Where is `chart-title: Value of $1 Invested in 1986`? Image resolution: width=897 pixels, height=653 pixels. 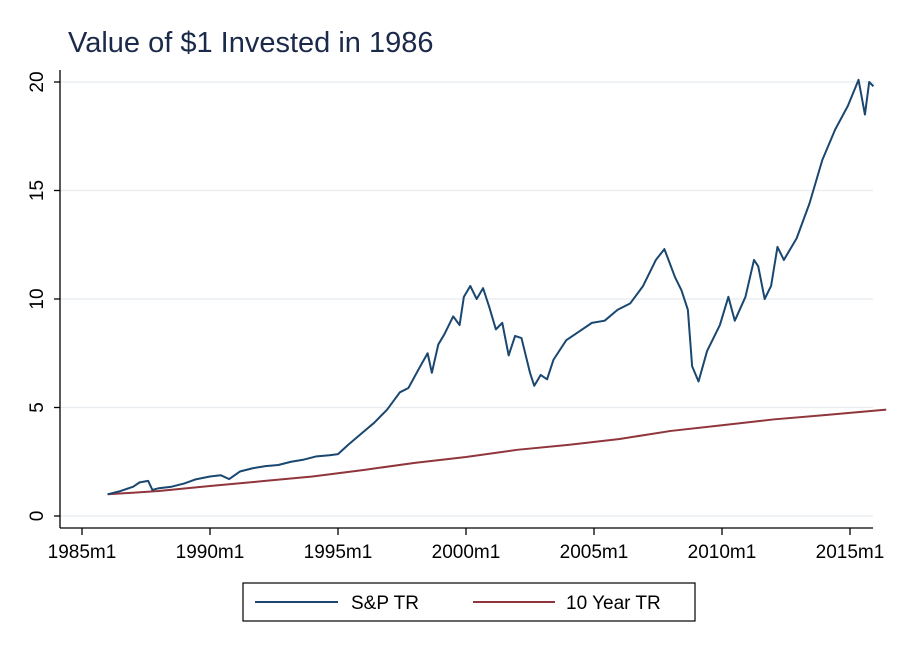
chart-title: Value of $1 Invested in 1986 is located at coordinates (250, 43).